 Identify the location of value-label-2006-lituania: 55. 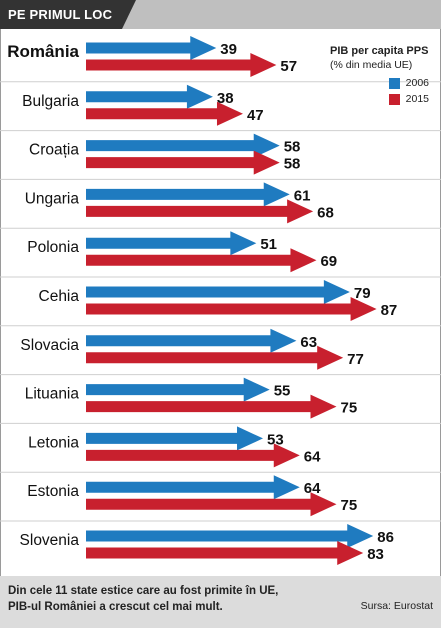
(282, 391).